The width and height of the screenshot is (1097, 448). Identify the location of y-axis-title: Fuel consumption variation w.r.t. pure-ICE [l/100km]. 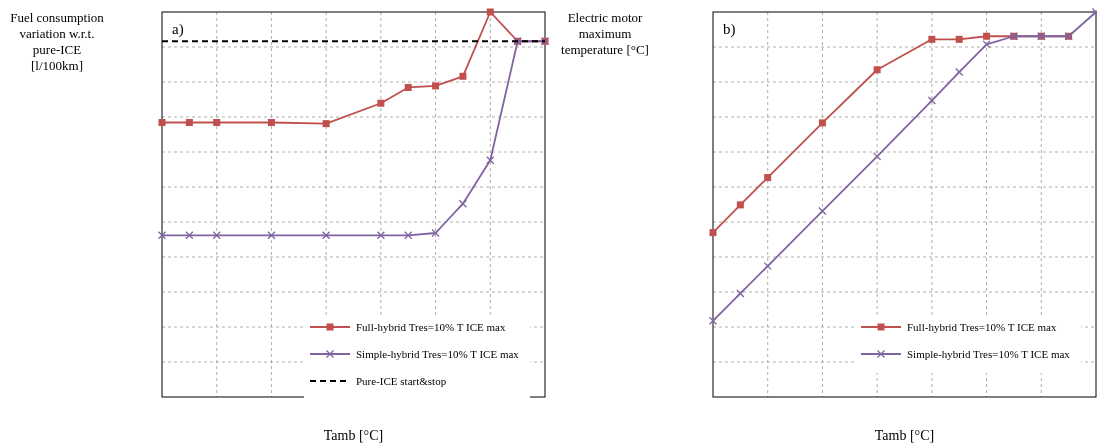
(57, 41).